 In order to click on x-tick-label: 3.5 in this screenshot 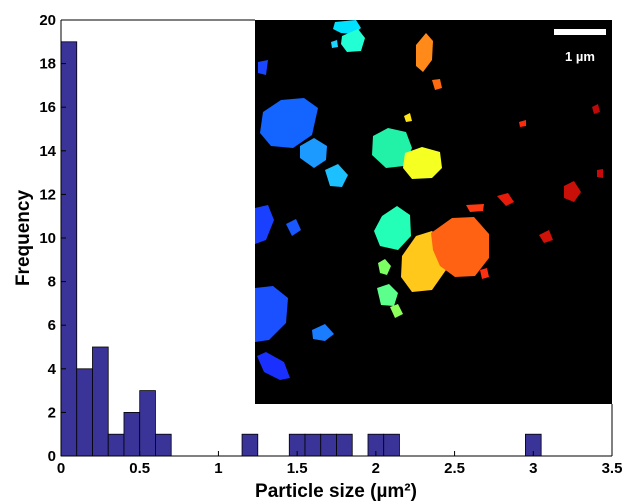, I will do `click(612, 468)`.